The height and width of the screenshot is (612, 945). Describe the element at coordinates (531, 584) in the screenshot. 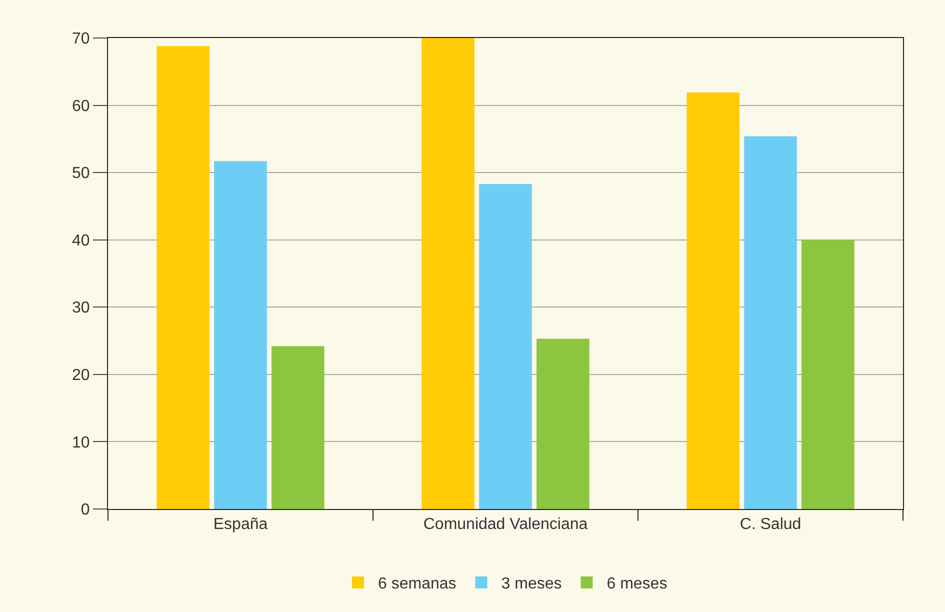

I see `legend-label: 3 meses` at that location.